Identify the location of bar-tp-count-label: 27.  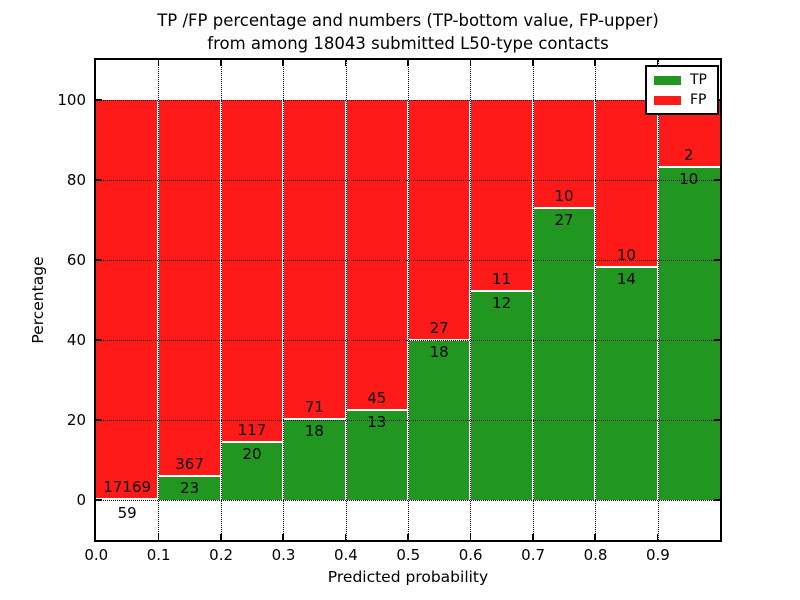
(564, 220).